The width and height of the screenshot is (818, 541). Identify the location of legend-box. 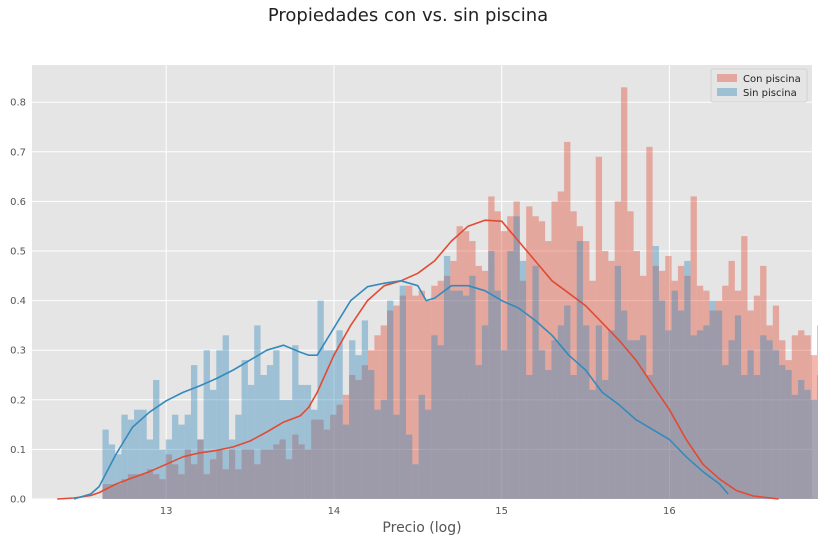
(759, 85).